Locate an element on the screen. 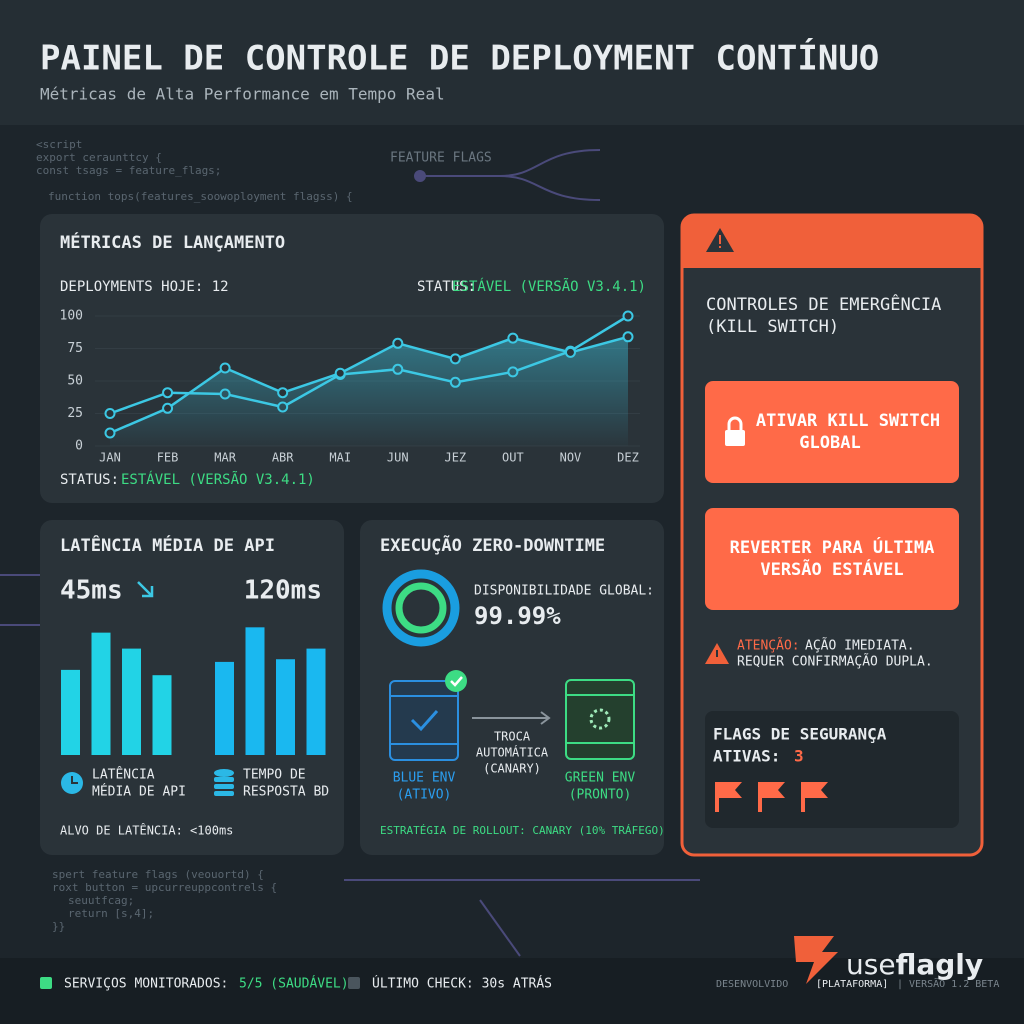 The height and width of the screenshot is (1024, 1024). latency-target: ALVO DE LATÊNCIA: <100ms is located at coordinates (146, 830).